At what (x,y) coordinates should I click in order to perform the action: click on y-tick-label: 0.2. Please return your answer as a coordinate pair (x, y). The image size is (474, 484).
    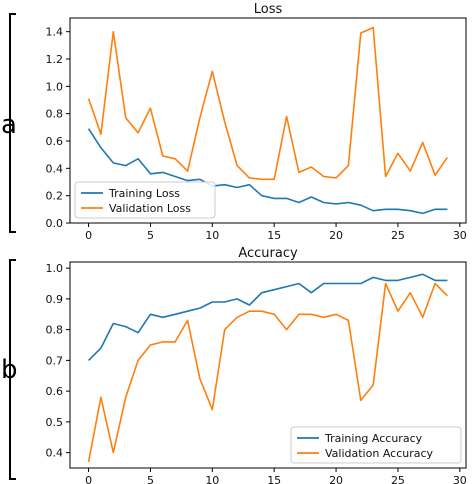
    Looking at the image, I should click on (55, 196).